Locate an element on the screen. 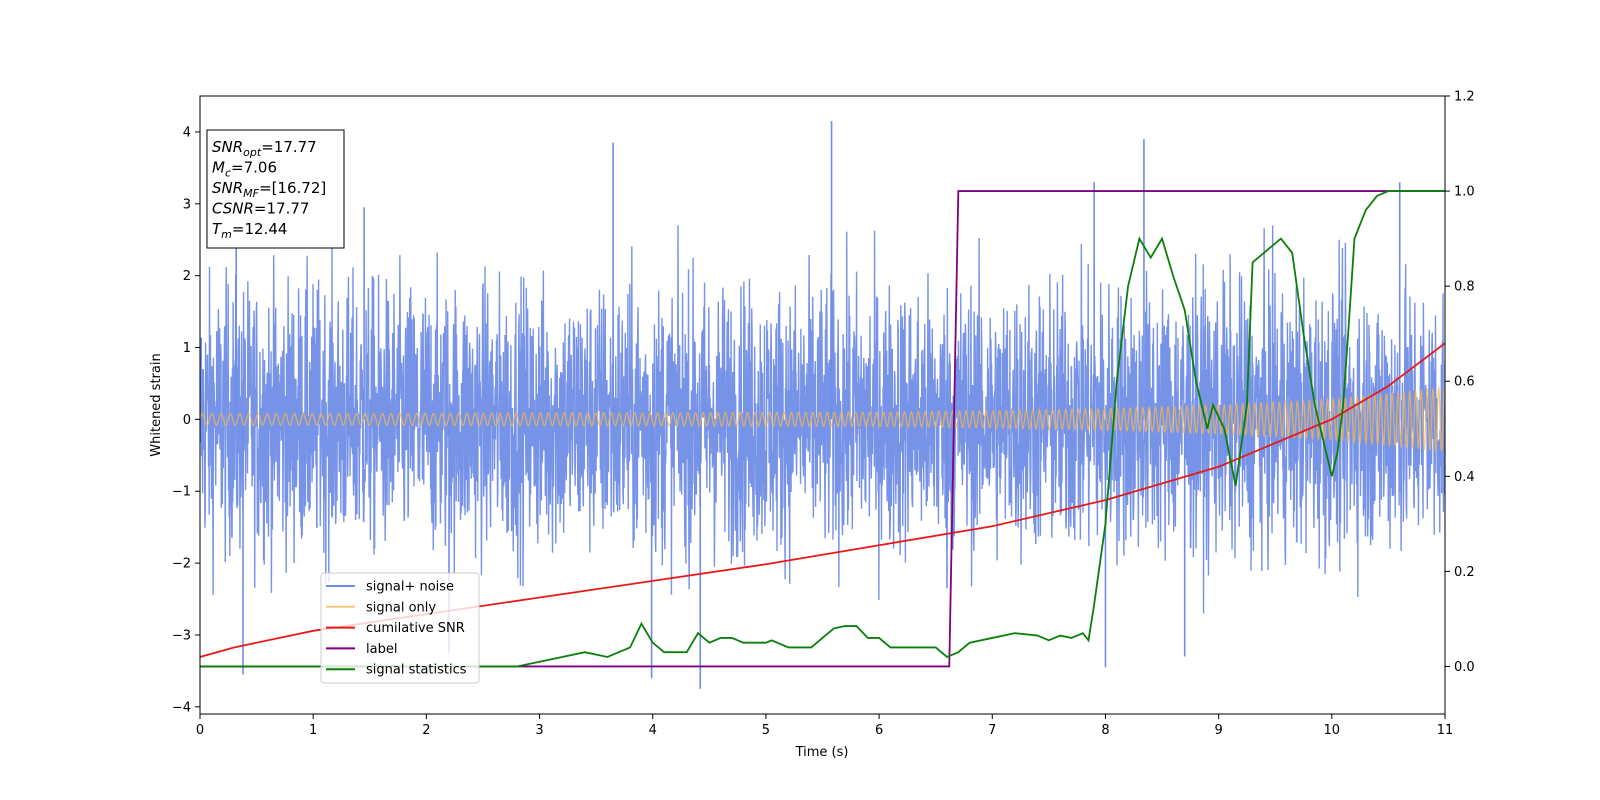 This screenshot has height=800, width=1600. y-right-tick-label: 1.0 is located at coordinates (1464, 192).